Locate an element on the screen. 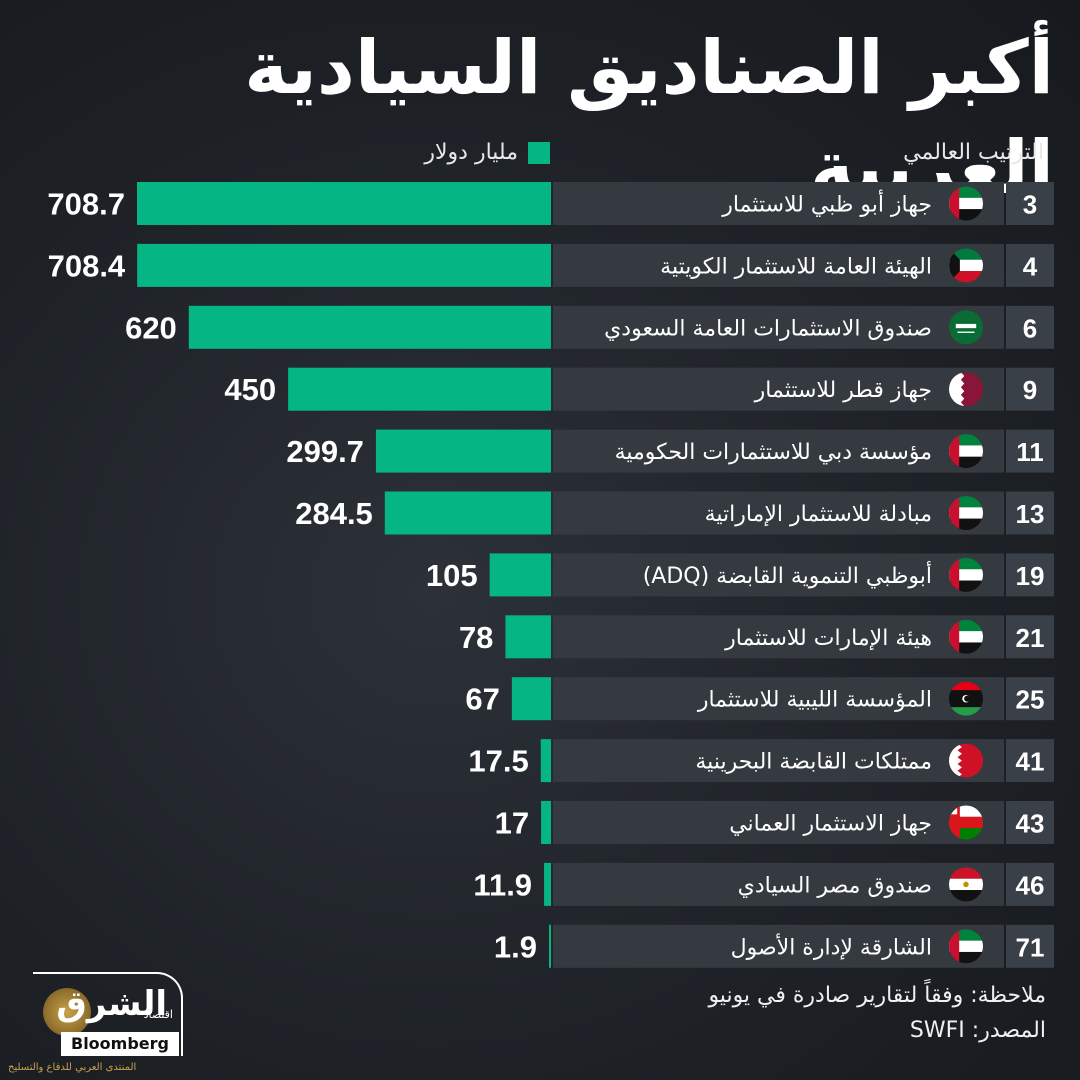 The width and height of the screenshot is (1080, 1080). flag-saudi-icon is located at coordinates (966, 327).